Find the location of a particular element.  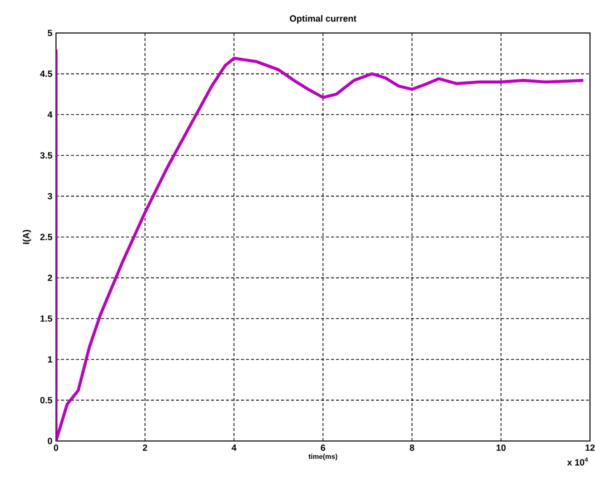

x-tick-label: 10 is located at coordinates (501, 447).